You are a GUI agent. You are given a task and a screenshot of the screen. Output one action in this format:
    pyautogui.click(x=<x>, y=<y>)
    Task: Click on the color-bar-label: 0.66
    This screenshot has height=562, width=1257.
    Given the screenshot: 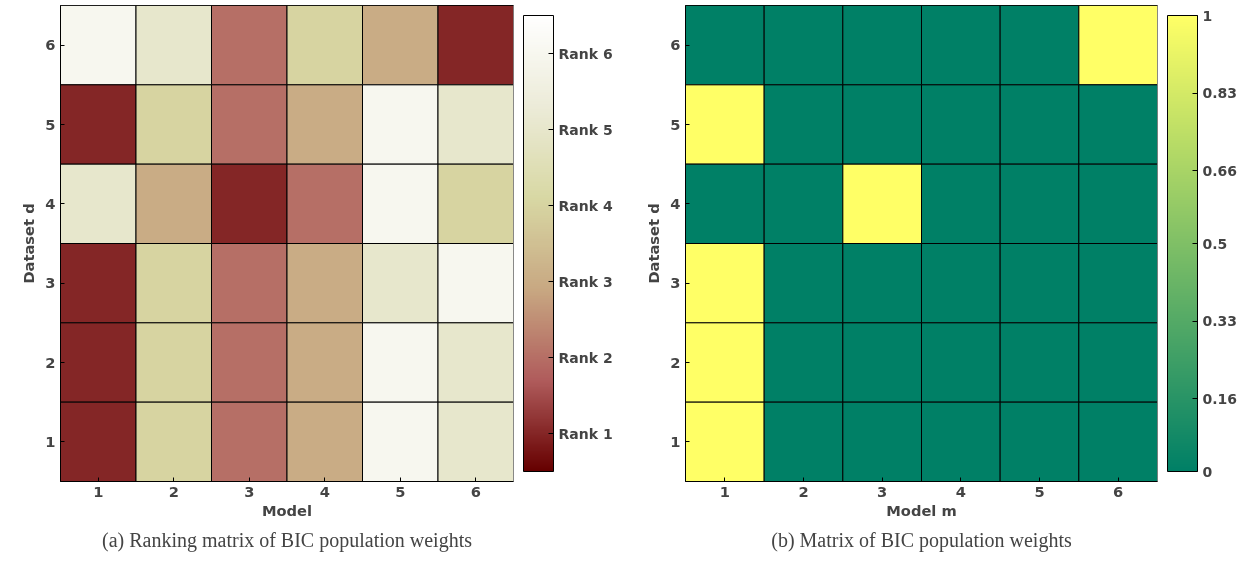 What is the action you would take?
    pyautogui.click(x=1220, y=170)
    